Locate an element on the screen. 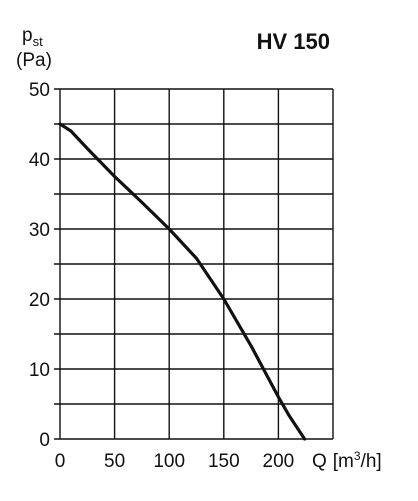  x-tick-labels: 0 50 100 150 200 is located at coordinates (175, 461).